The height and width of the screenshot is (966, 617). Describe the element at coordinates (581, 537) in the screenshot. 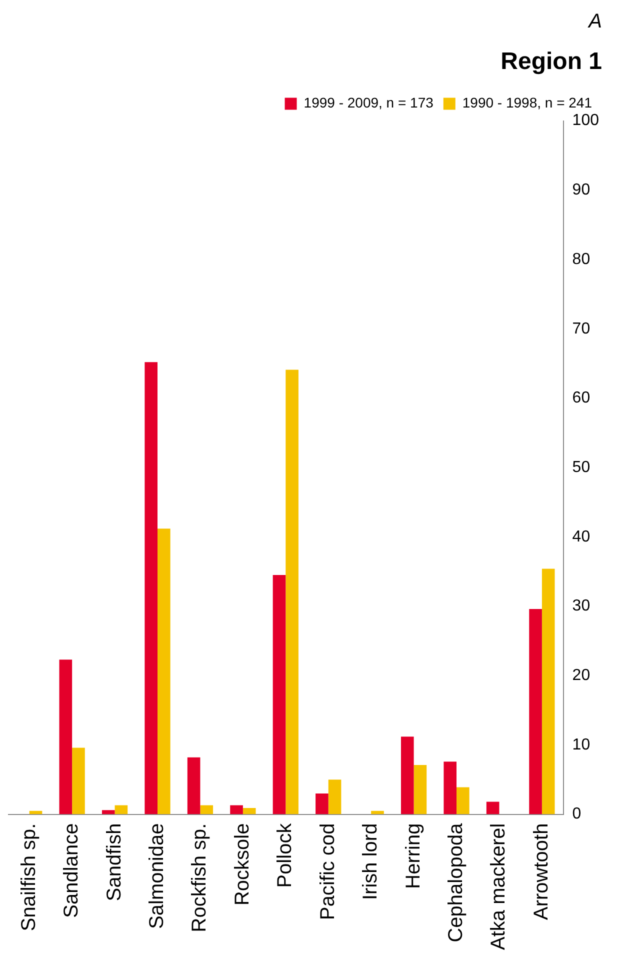

I see `y-tick-label: 40` at that location.